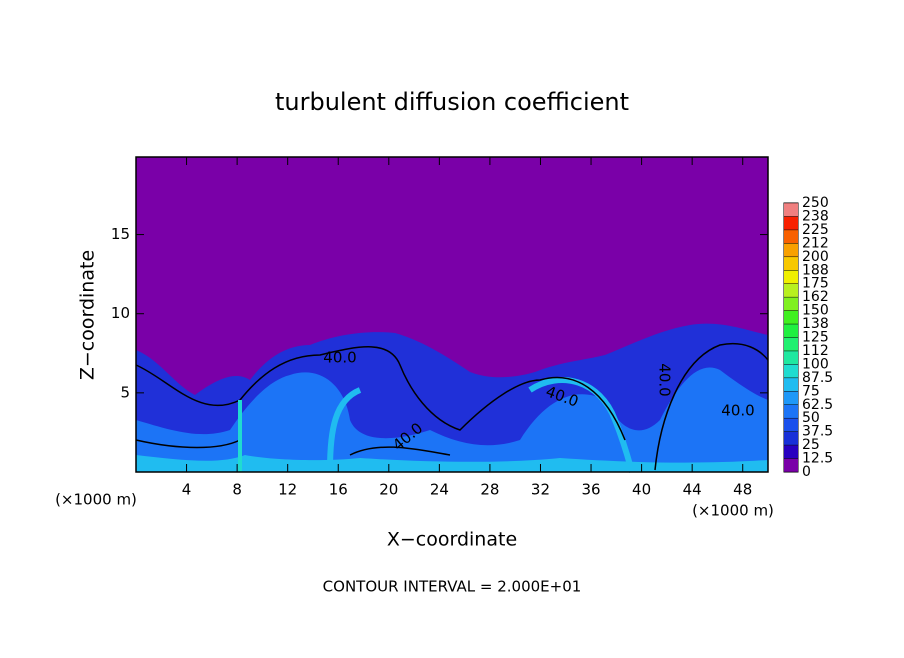 The width and height of the screenshot is (904, 658). I want to click on colorbar-label: 212, so click(815, 243).